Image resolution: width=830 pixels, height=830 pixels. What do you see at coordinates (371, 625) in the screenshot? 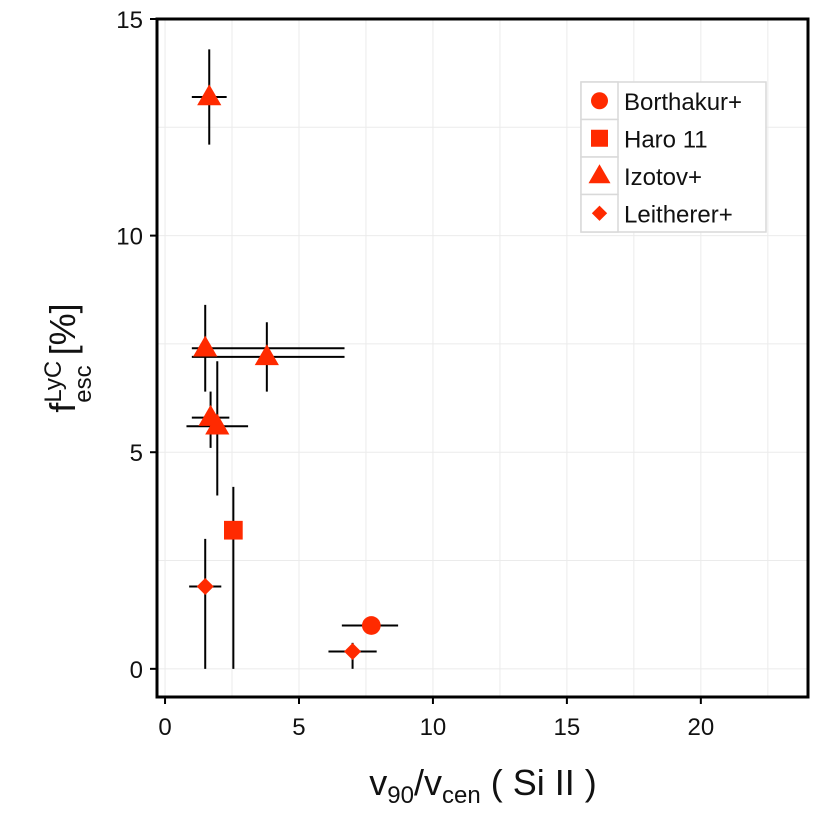
I see `data-point-circle` at bounding box center [371, 625].